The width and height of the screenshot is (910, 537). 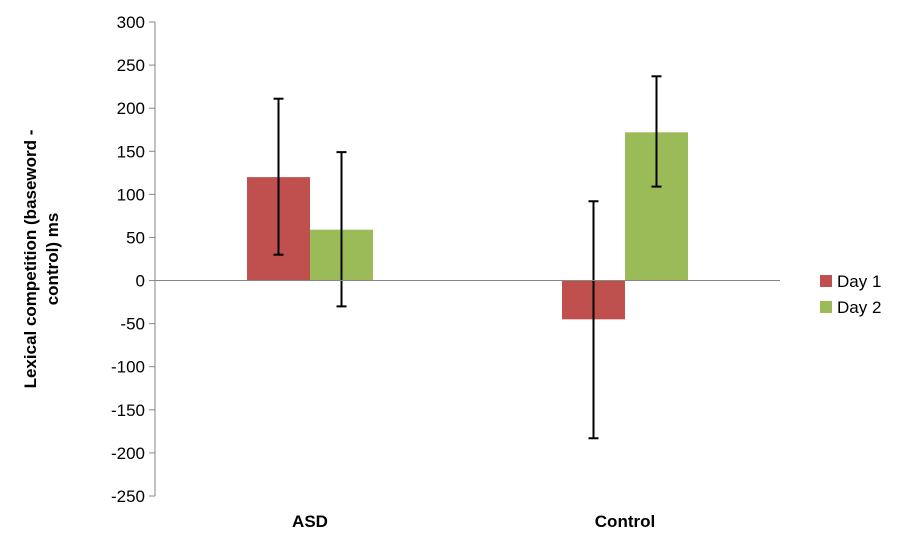 What do you see at coordinates (30, 259) in the screenshot?
I see `y-axis-title-line-1: Lexical competition (baseword -` at bounding box center [30, 259].